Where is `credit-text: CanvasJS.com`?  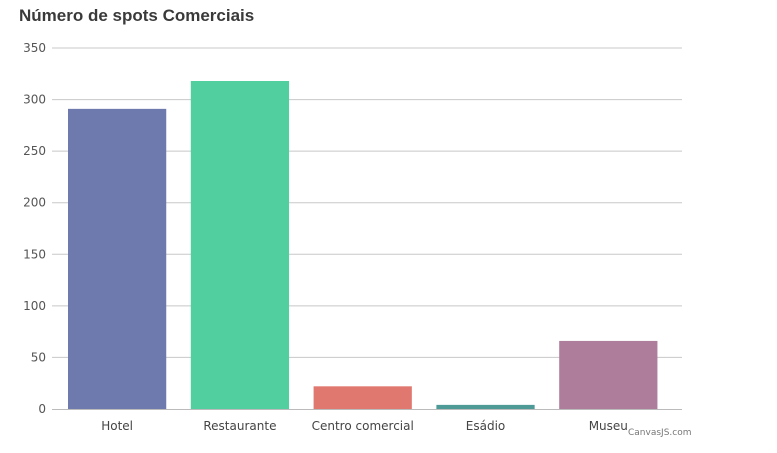
credit-text: CanvasJS.com is located at coordinates (660, 433).